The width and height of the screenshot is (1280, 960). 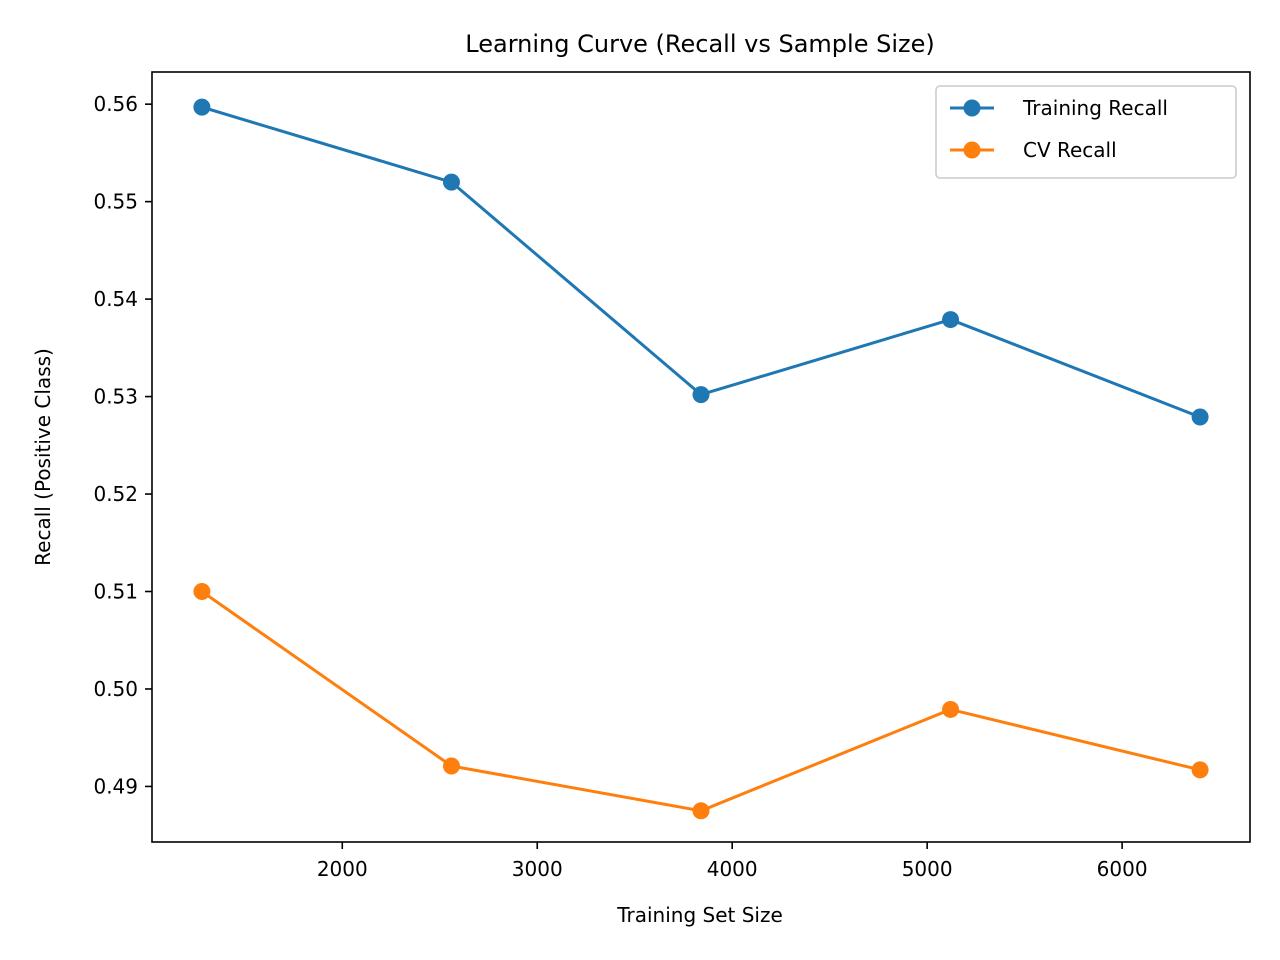 I want to click on x-tick-label-0: 2000, so click(x=342, y=869).